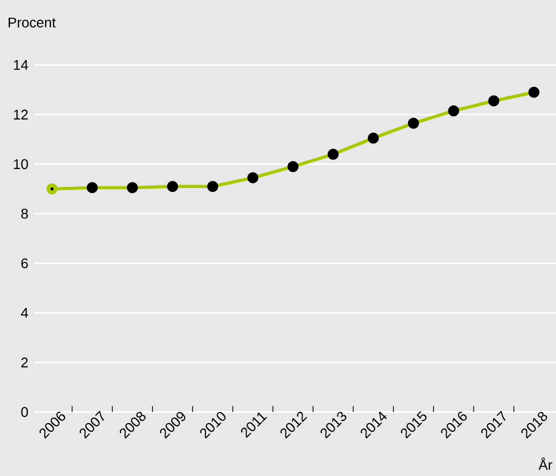 The width and height of the screenshot is (556, 476). I want to click on y-tick-label: 0, so click(24, 412).